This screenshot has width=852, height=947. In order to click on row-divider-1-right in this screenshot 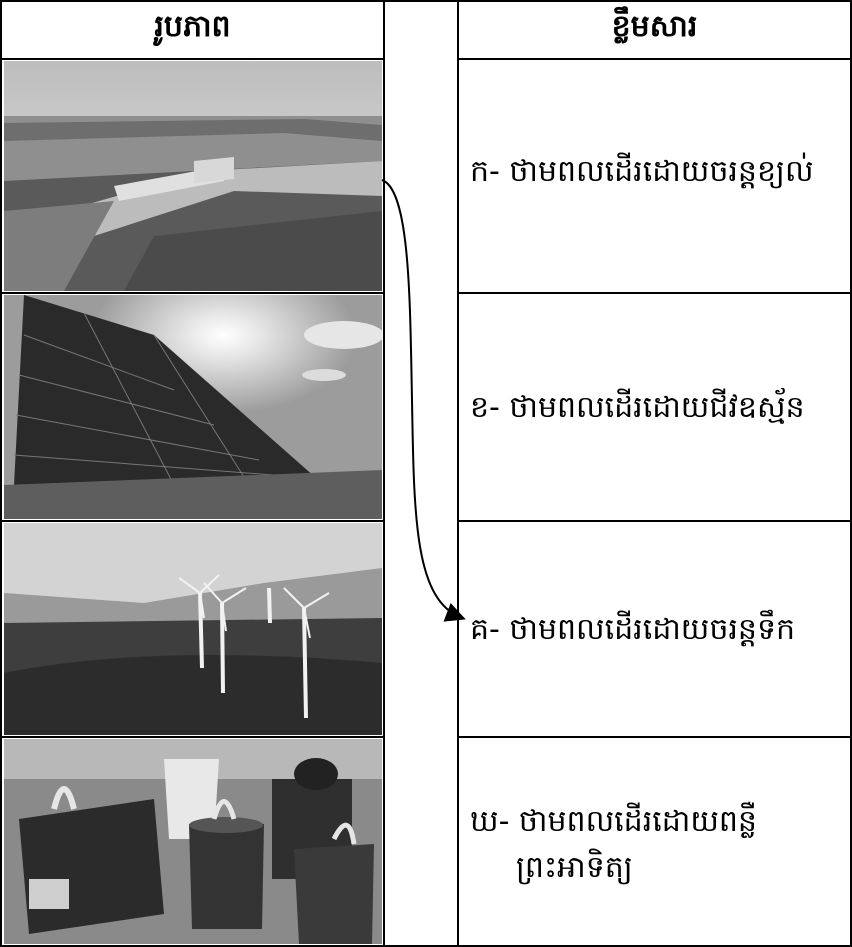, I will do `click(654, 293)`.